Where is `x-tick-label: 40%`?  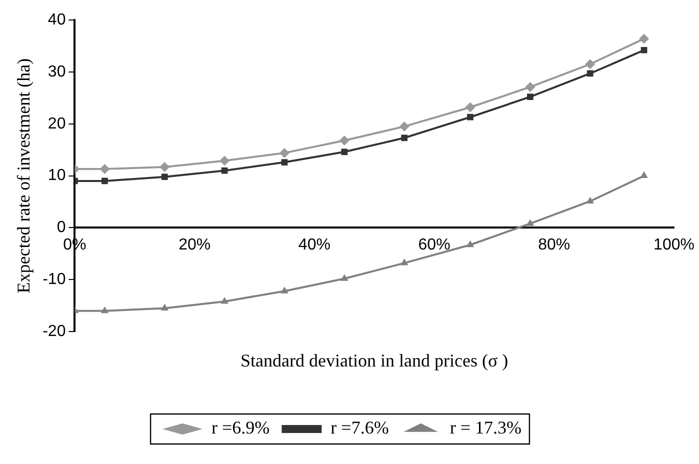 x-tick-label: 40% is located at coordinates (314, 245).